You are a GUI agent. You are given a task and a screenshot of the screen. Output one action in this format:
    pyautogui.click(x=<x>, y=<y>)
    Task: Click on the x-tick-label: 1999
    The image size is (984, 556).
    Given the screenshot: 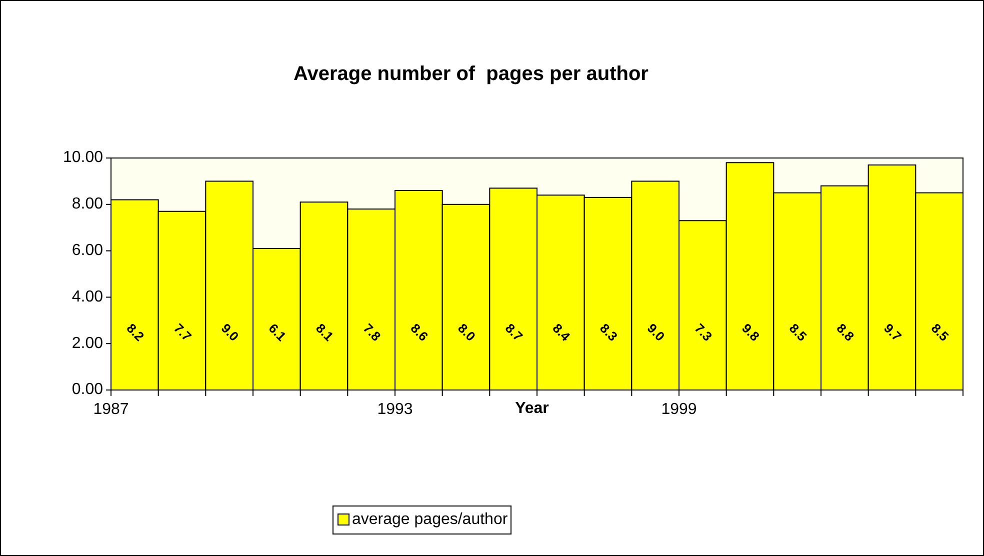 What is the action you would take?
    pyautogui.click(x=679, y=409)
    